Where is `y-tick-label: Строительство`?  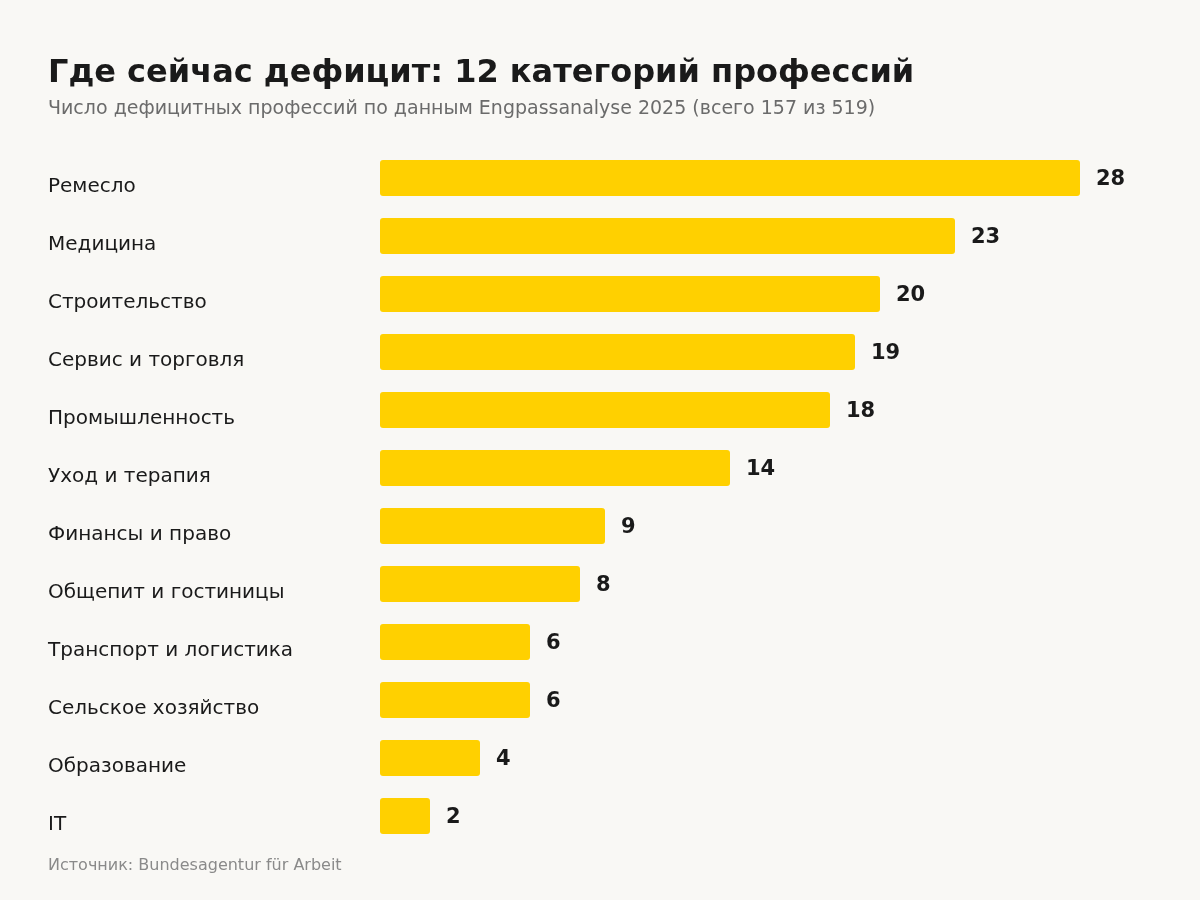 y-tick-label: Строительство is located at coordinates (127, 301).